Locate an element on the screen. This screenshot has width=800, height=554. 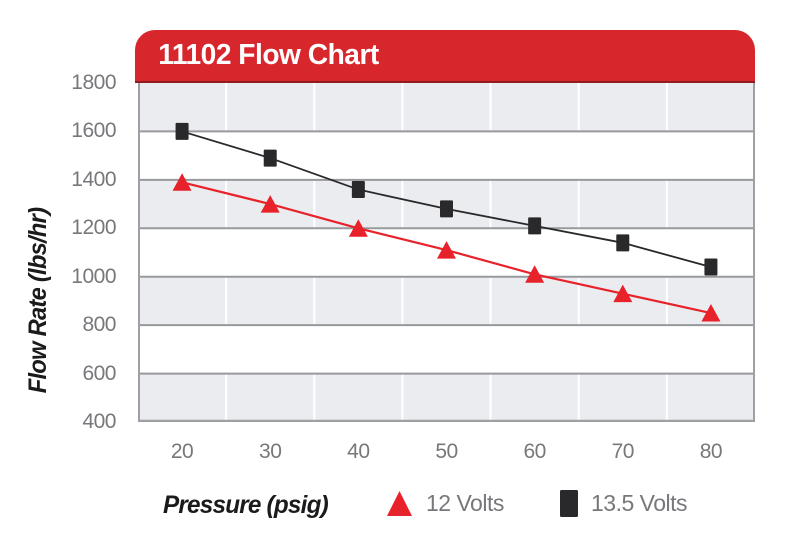
legend-item-12-volts: 12 Volts is located at coordinates (445, 503).